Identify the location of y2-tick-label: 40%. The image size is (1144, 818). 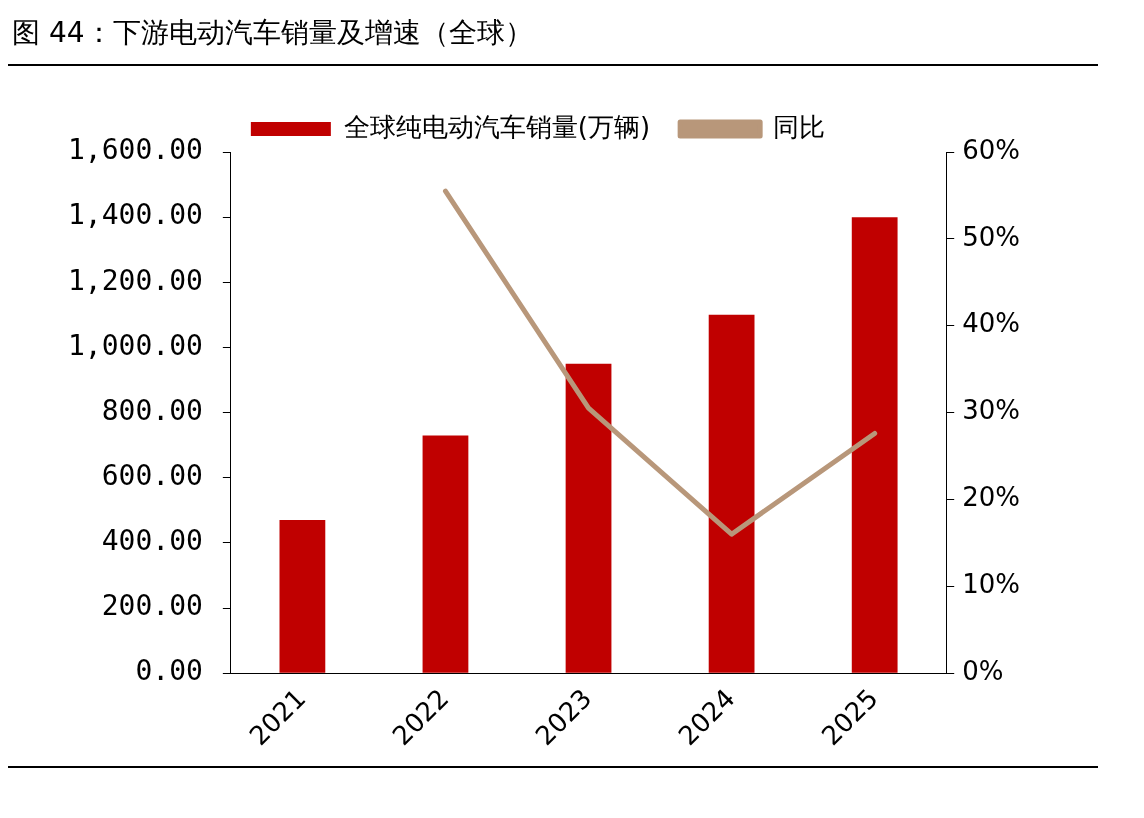
(991, 323).